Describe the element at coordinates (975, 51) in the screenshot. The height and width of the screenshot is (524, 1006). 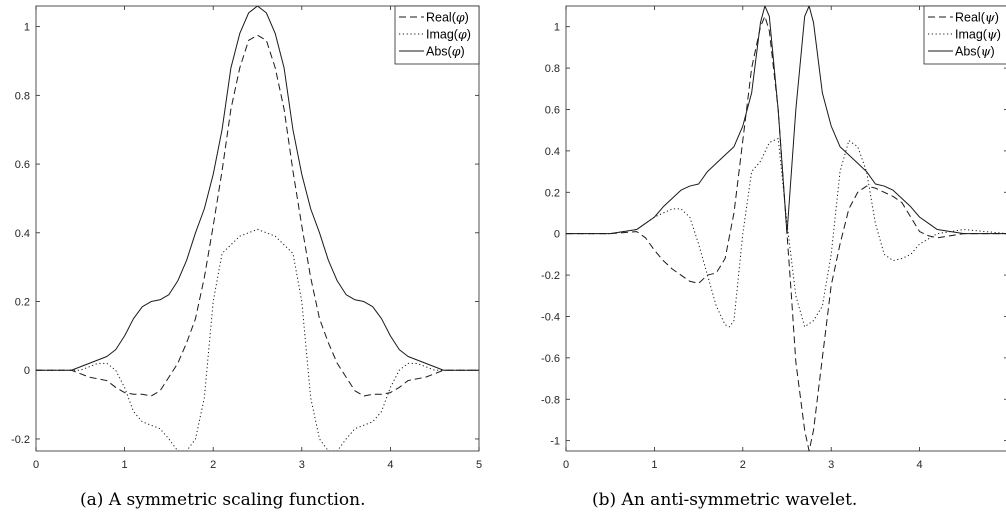
I see `legend-label-abs: Abs(ψ)` at that location.